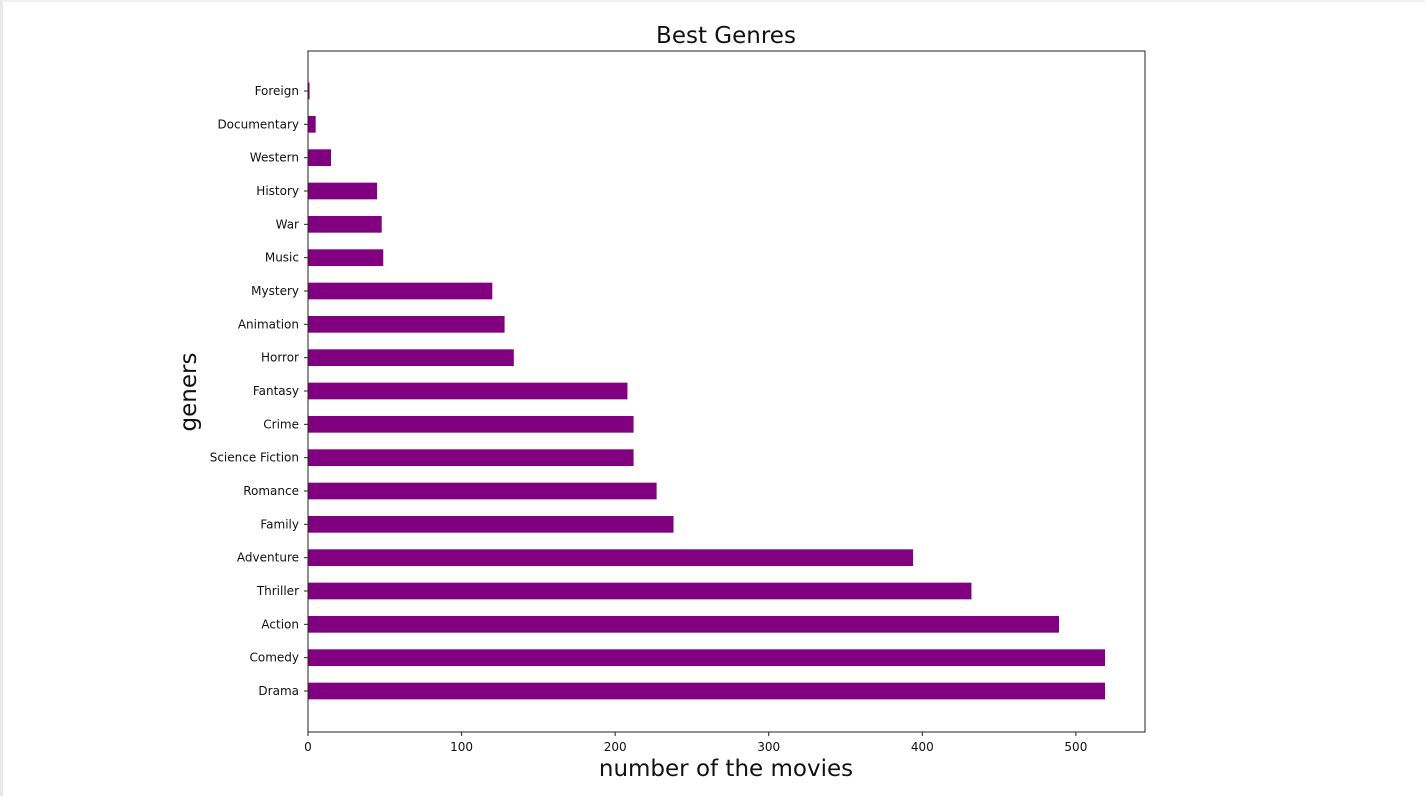 The image size is (1425, 798). I want to click on bar-thriller, so click(640, 591).